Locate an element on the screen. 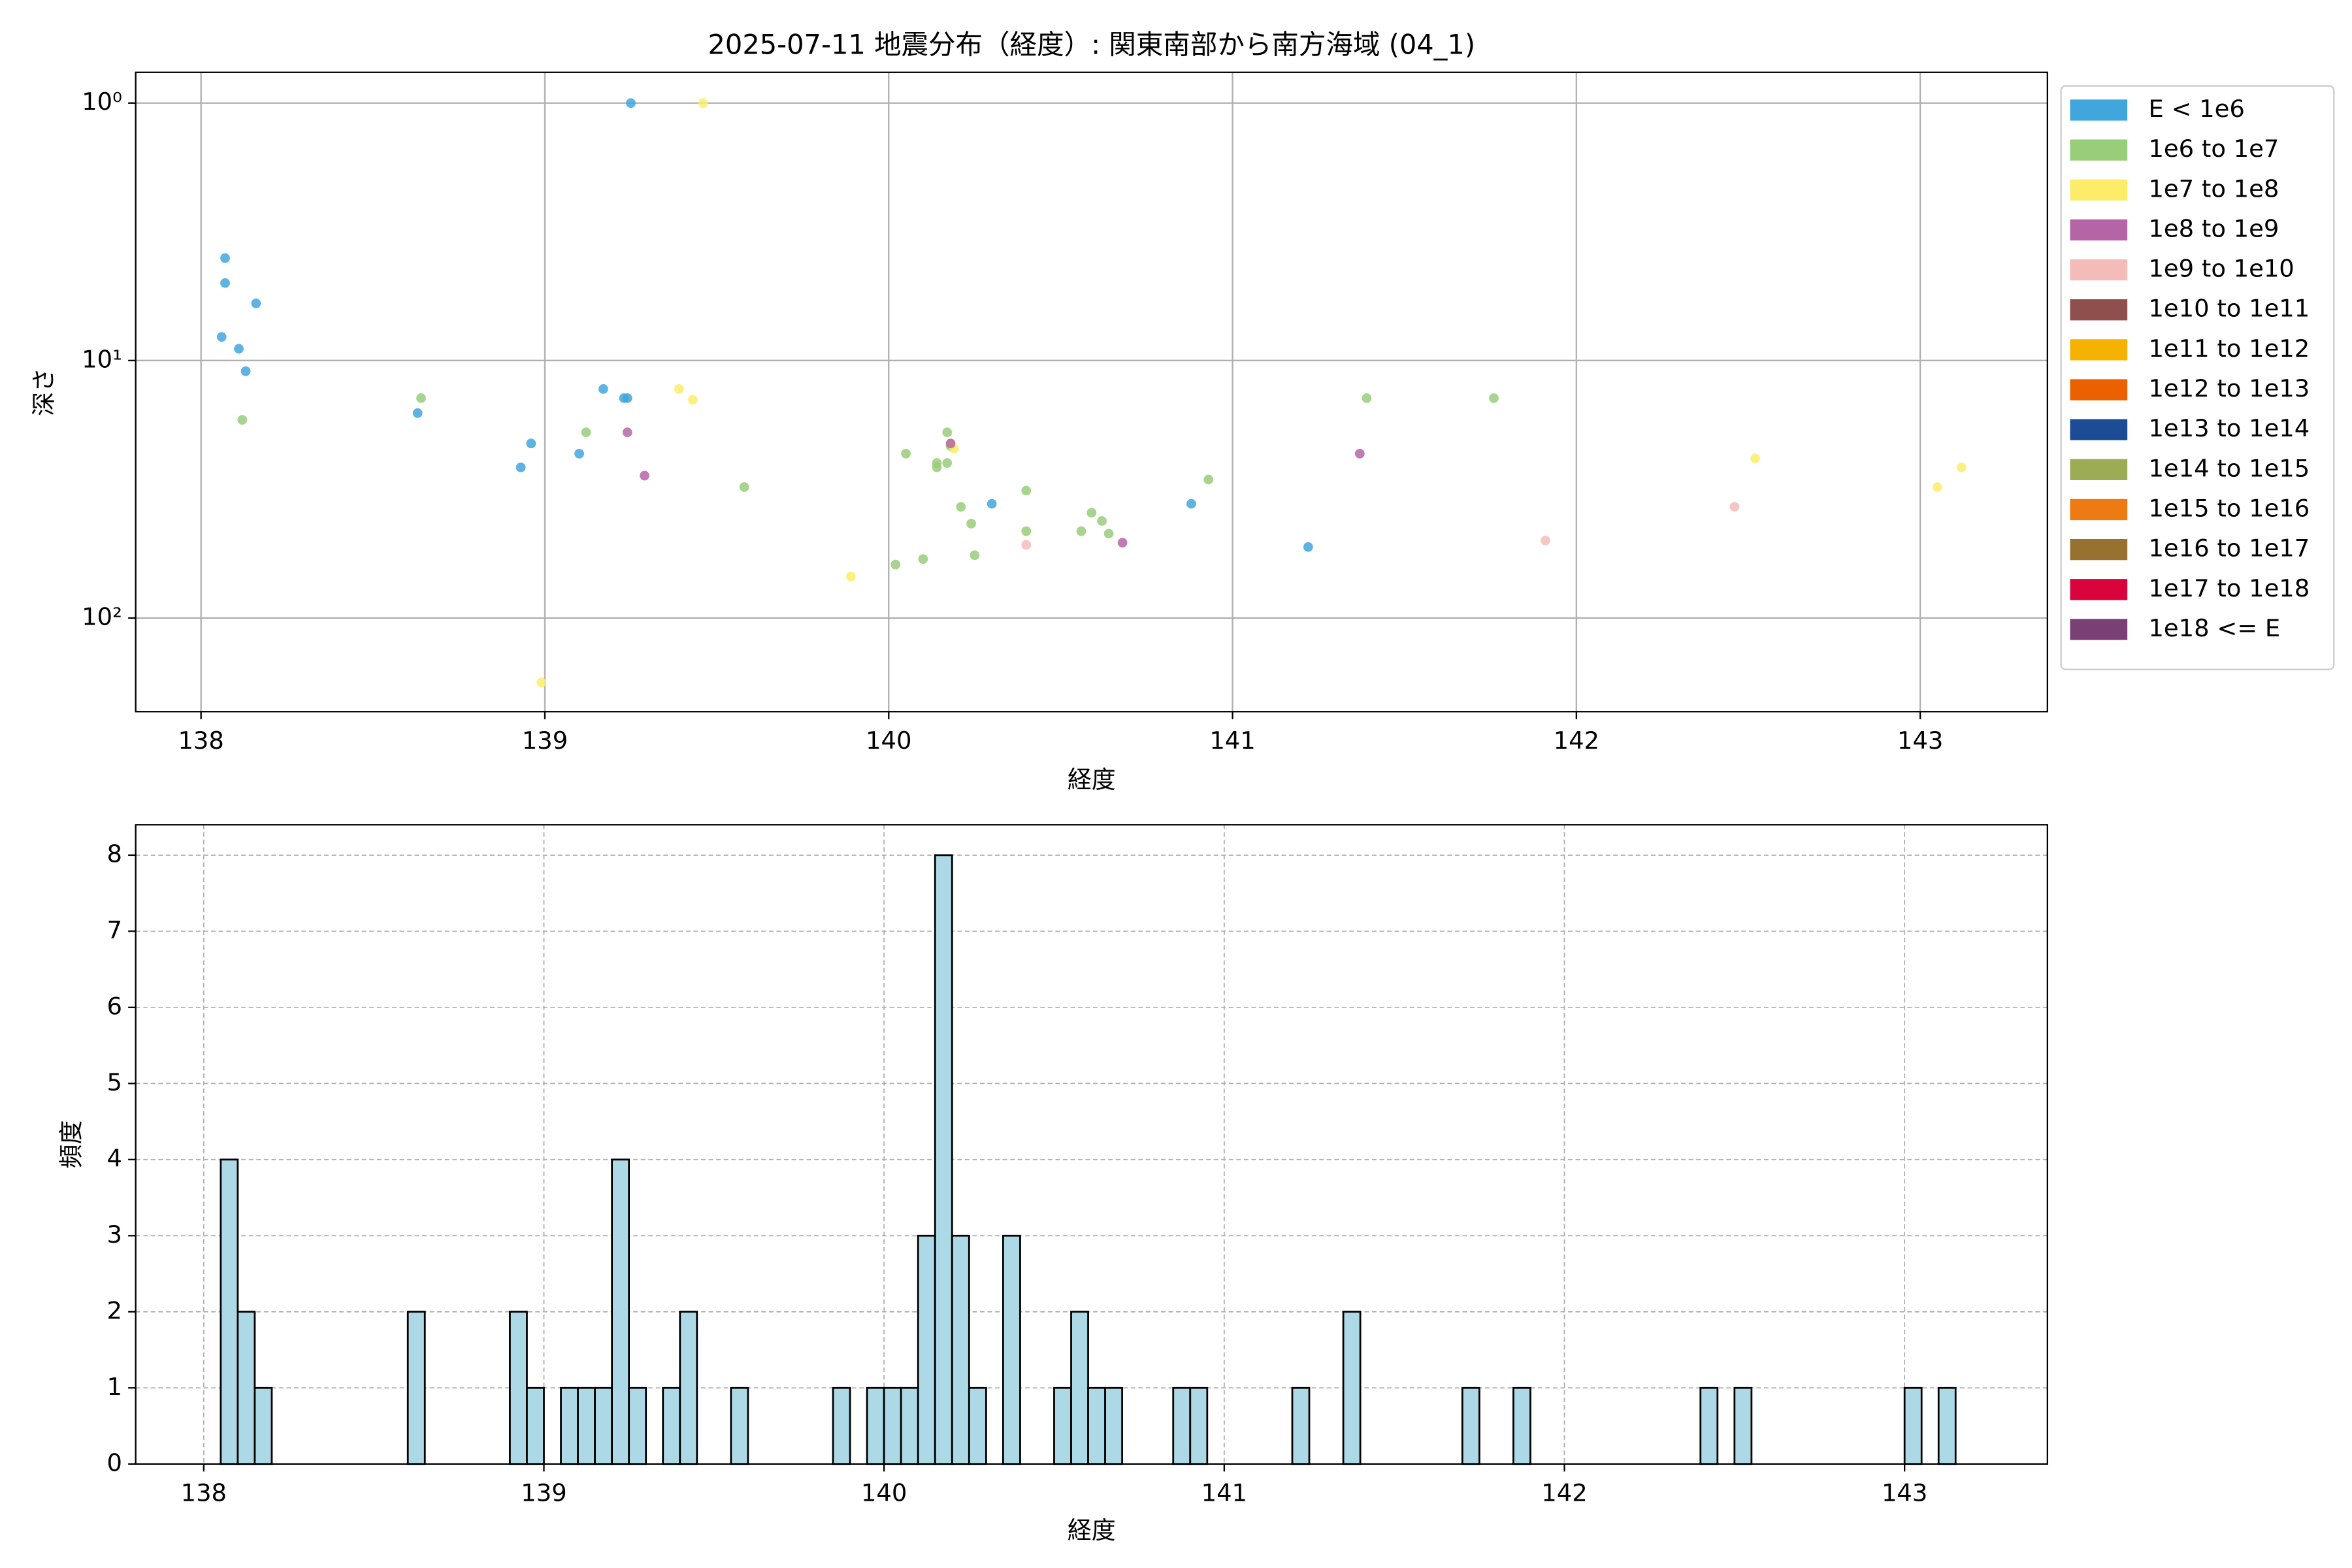 The image size is (2352, 1568). legend-label: 1e12 to 1e13 is located at coordinates (2229, 388).